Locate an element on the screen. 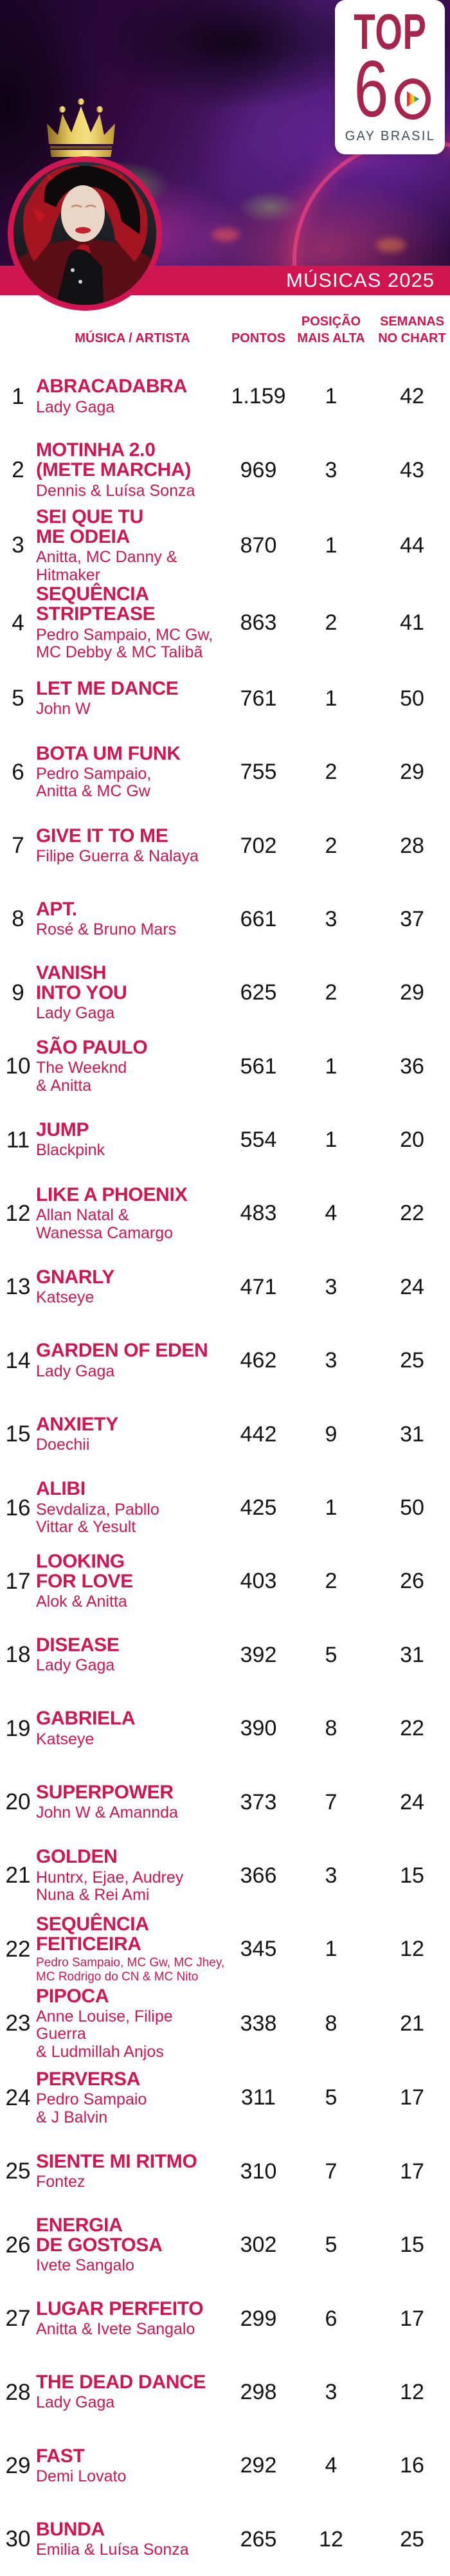  weeks-on-chart: 36 is located at coordinates (412, 1066).